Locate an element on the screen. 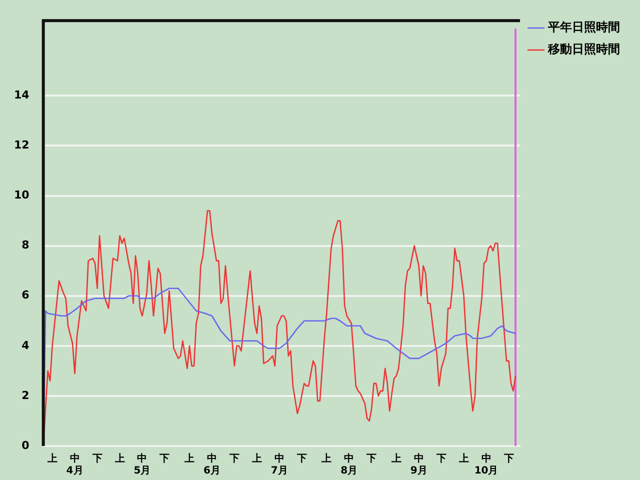 The height and width of the screenshot is (480, 640). legend-label: 平年日照時間 is located at coordinates (583, 27).